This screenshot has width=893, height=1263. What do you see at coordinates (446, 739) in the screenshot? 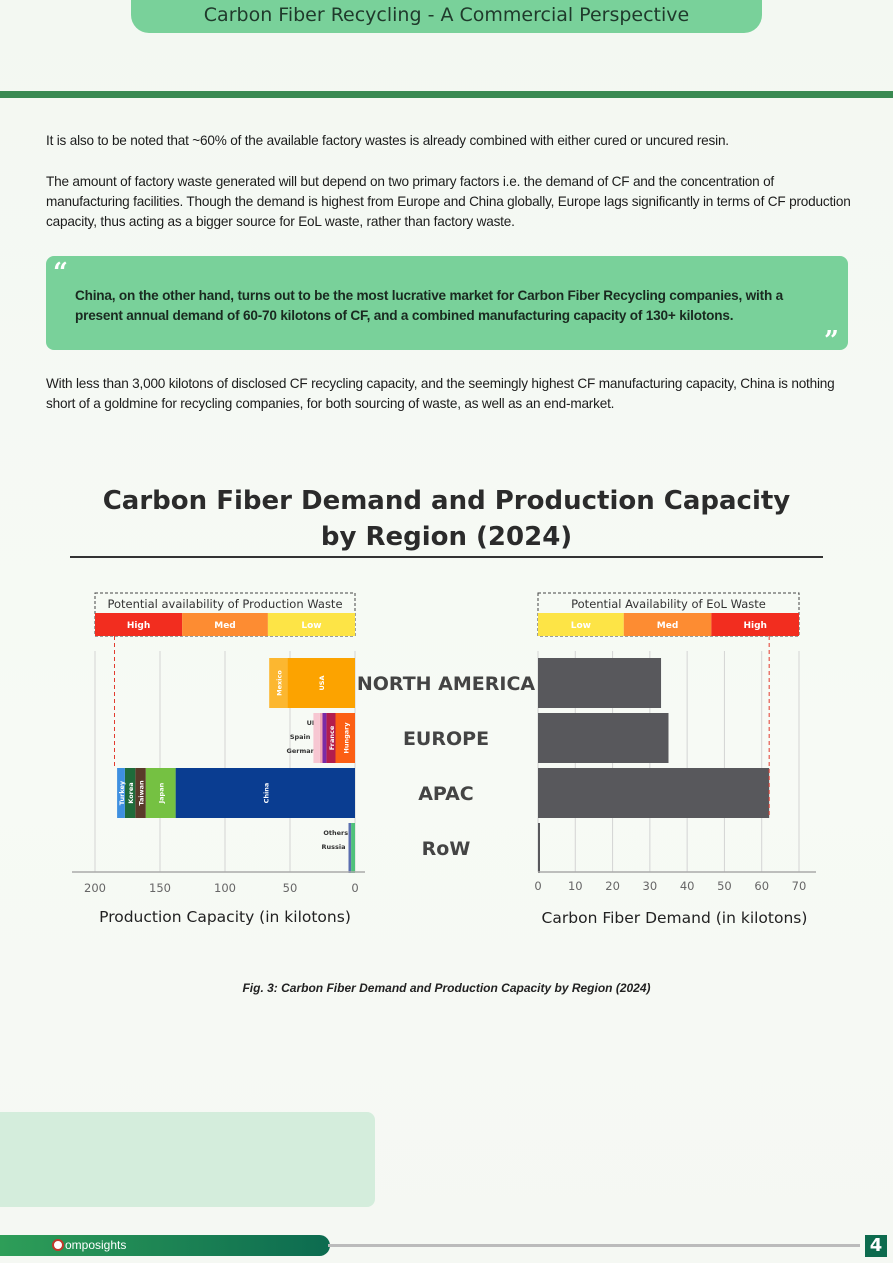
I see `region-label-europe: EUROPE` at bounding box center [446, 739].